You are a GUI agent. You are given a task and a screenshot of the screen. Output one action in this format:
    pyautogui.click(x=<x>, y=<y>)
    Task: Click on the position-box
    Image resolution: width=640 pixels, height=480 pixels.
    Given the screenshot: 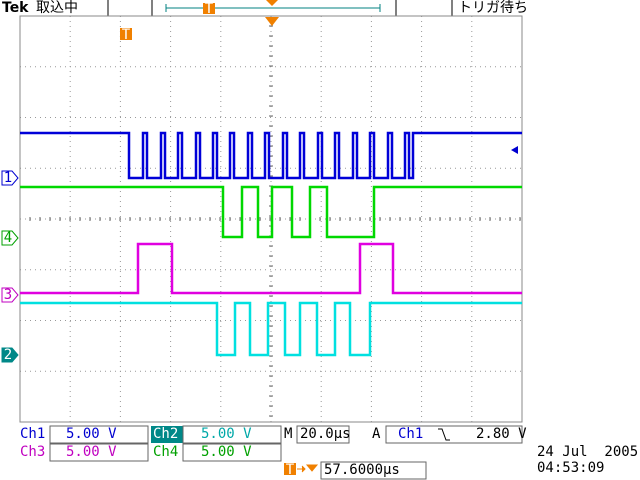 What is the action you would take?
    pyautogui.click(x=373, y=470)
    